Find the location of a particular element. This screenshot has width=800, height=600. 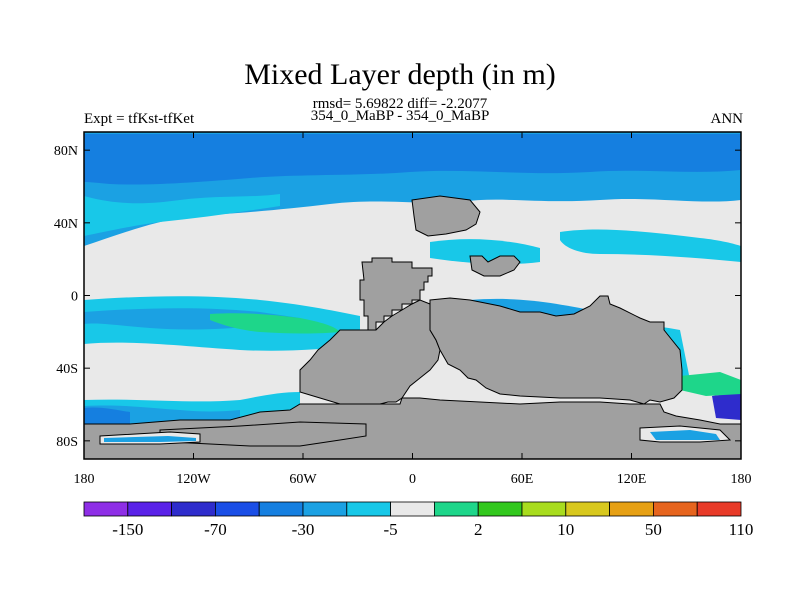

land-greenland is located at coordinates (446, 216).